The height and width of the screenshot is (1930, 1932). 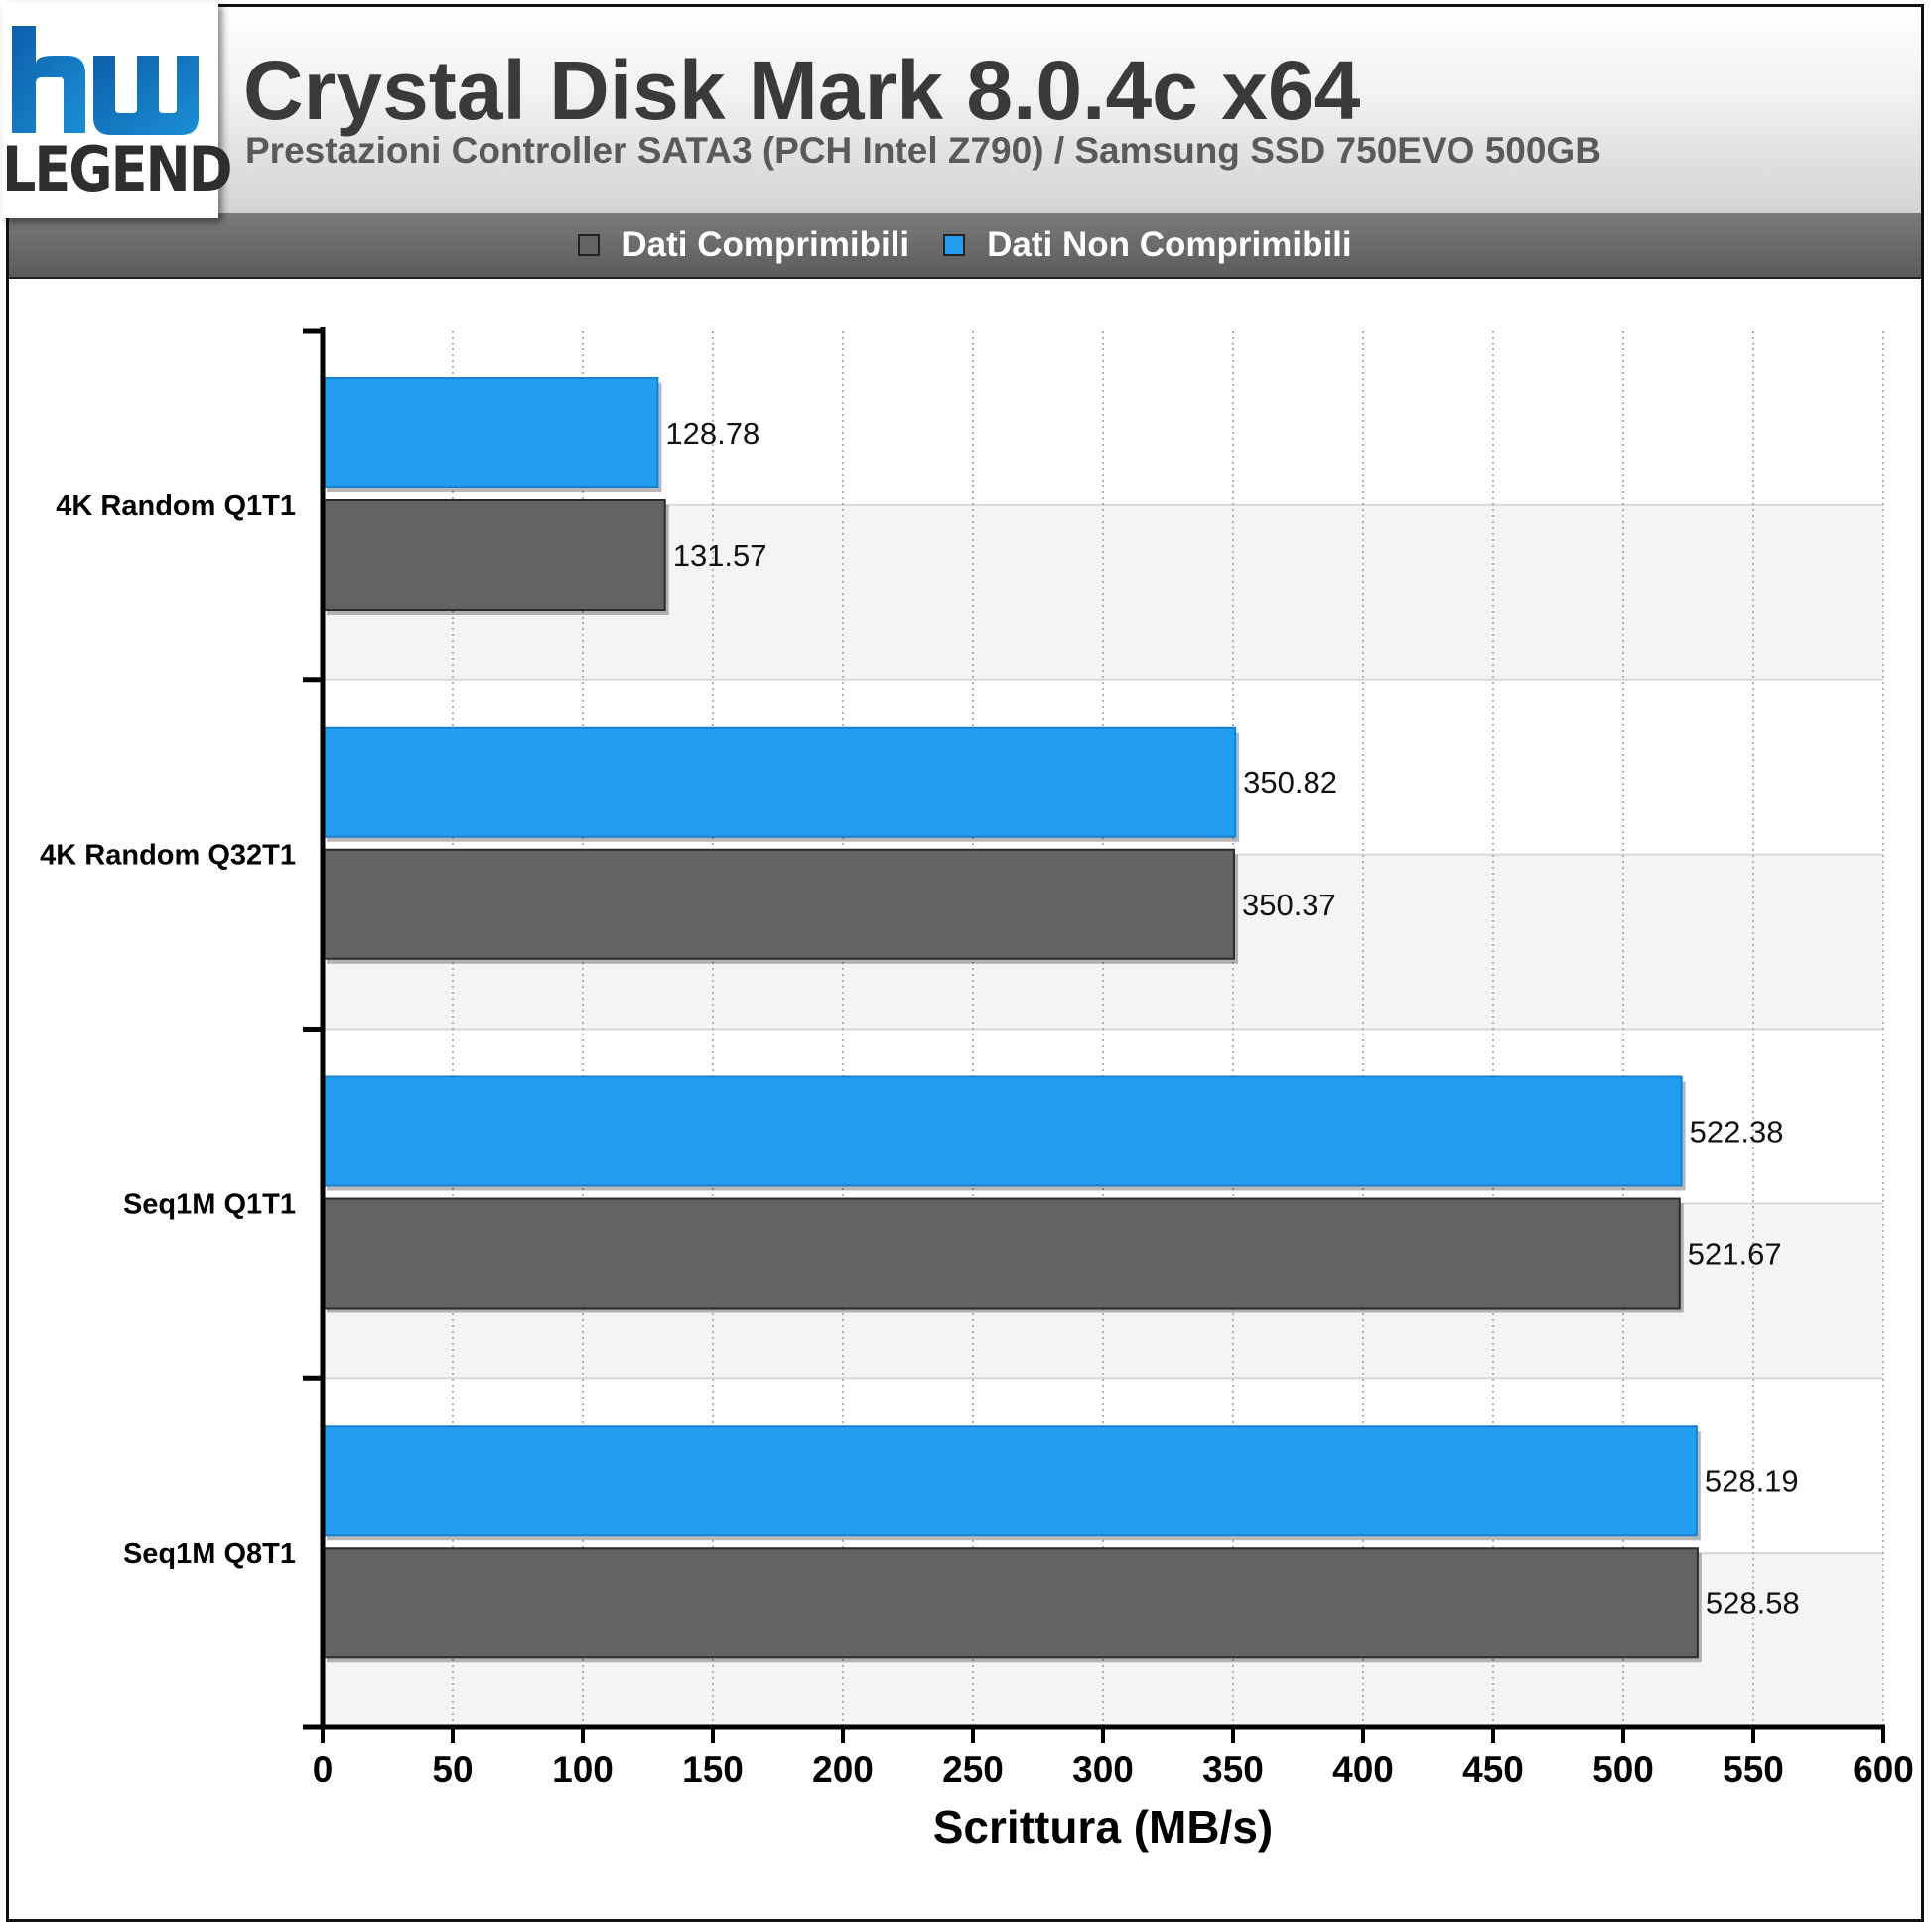 I want to click on legend-item-compressible: Dati Comprimibili, so click(x=744, y=245).